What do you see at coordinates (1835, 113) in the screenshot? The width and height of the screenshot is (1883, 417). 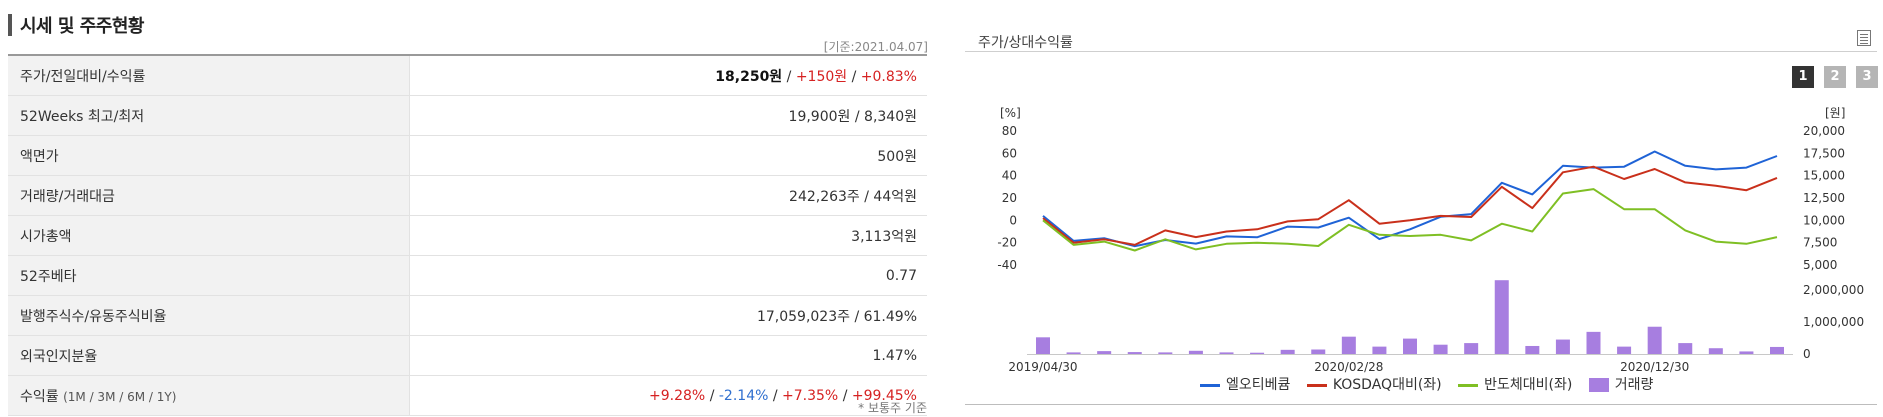 I see `right-axis-unit: [원]` at bounding box center [1835, 113].